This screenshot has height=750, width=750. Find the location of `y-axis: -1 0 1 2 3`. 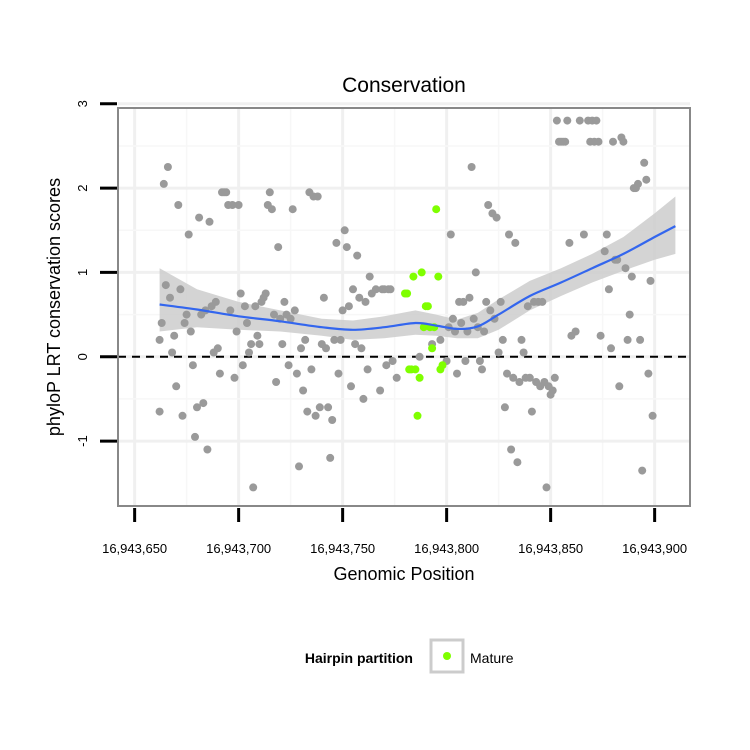

y-axis: -1 0 1 2 3 is located at coordinates (96, 273).